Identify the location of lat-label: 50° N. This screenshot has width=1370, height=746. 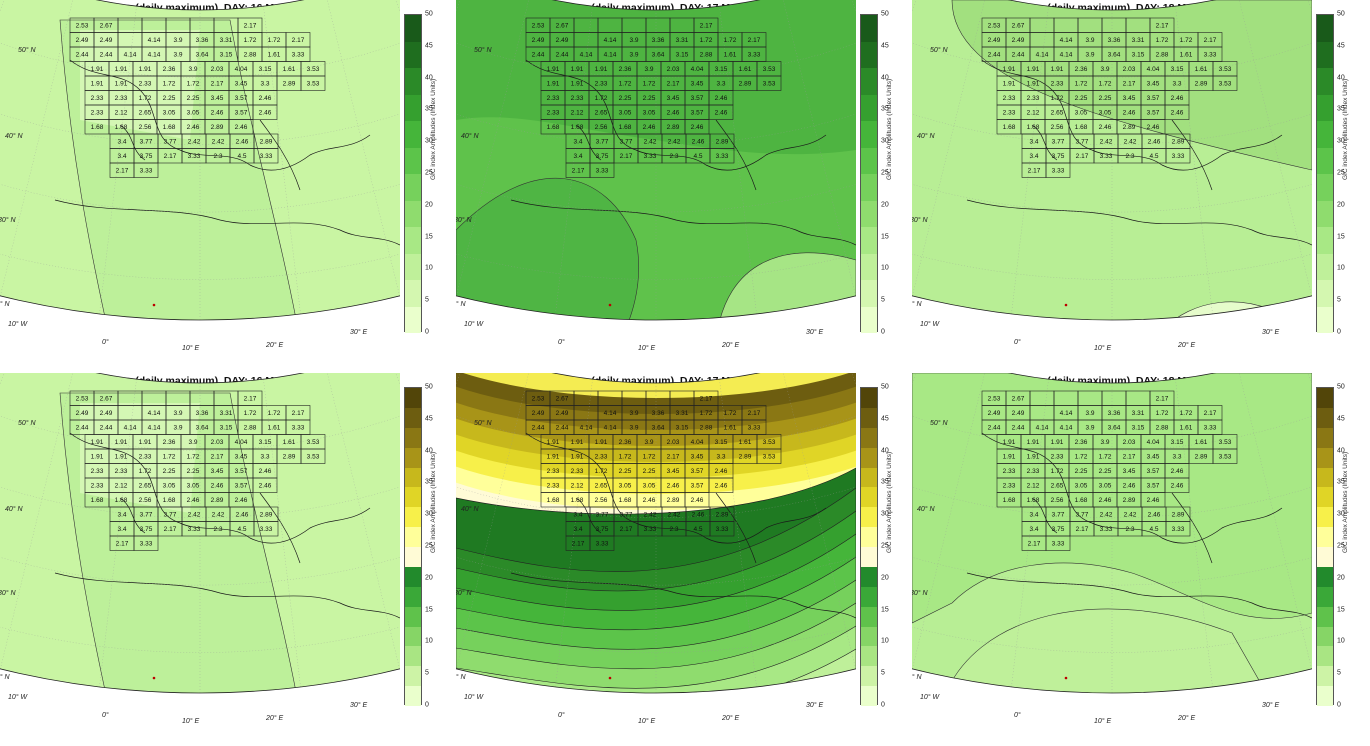
(27, 423).